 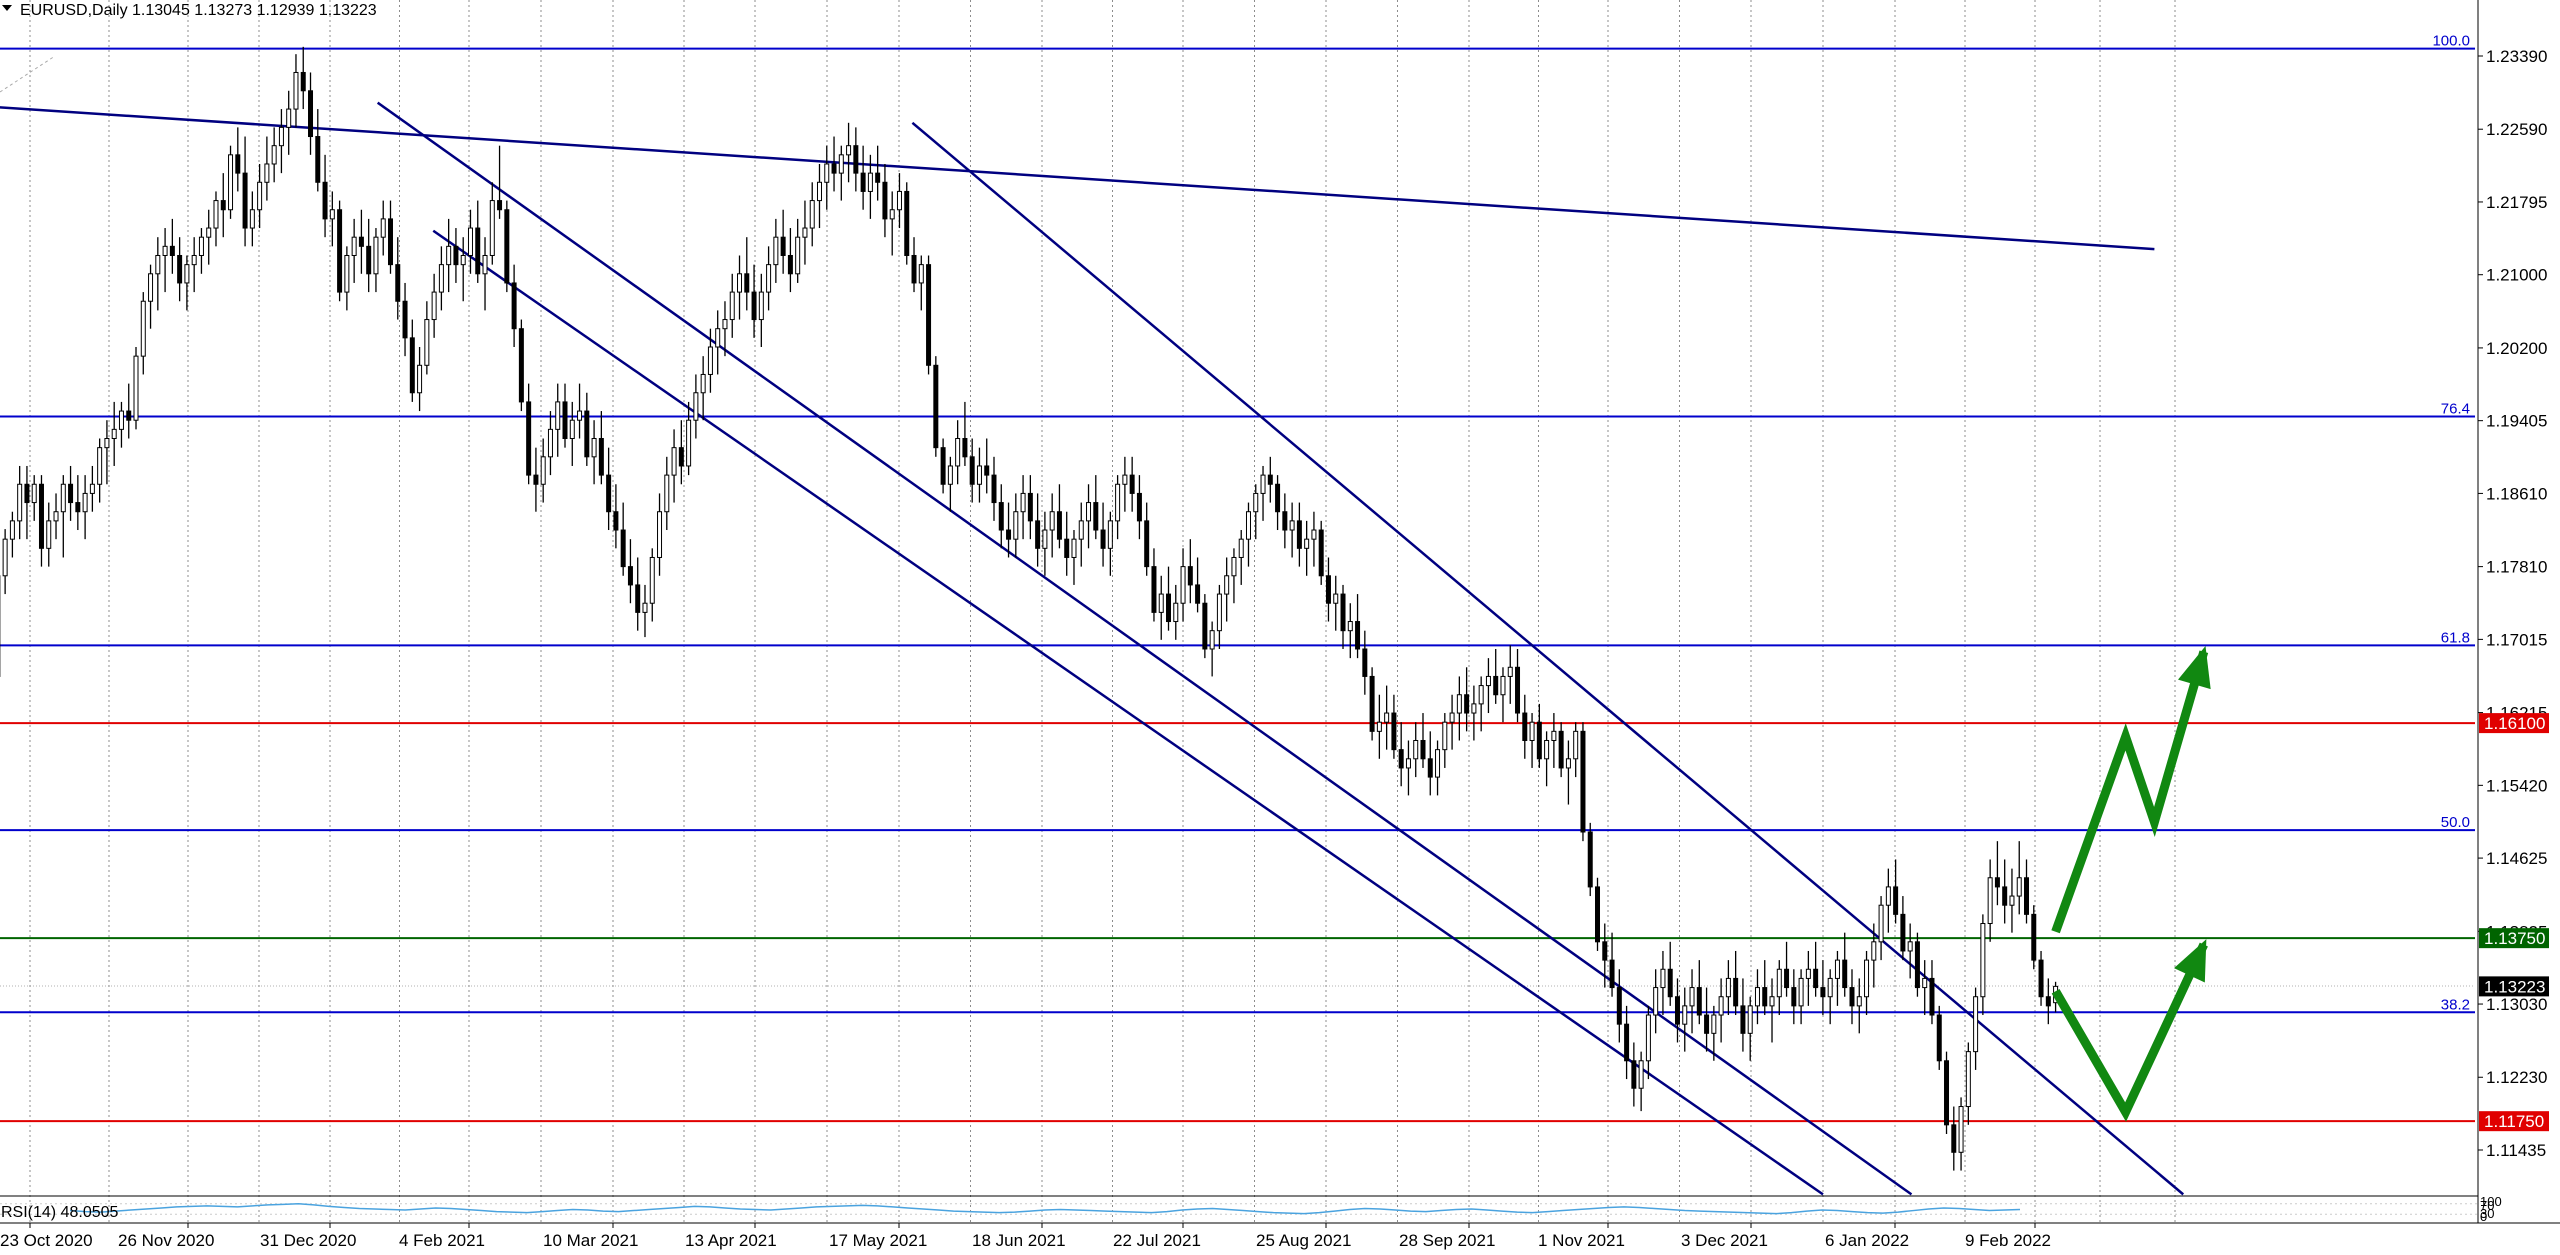 I want to click on dotted-guide-line, so click(x=28, y=74).